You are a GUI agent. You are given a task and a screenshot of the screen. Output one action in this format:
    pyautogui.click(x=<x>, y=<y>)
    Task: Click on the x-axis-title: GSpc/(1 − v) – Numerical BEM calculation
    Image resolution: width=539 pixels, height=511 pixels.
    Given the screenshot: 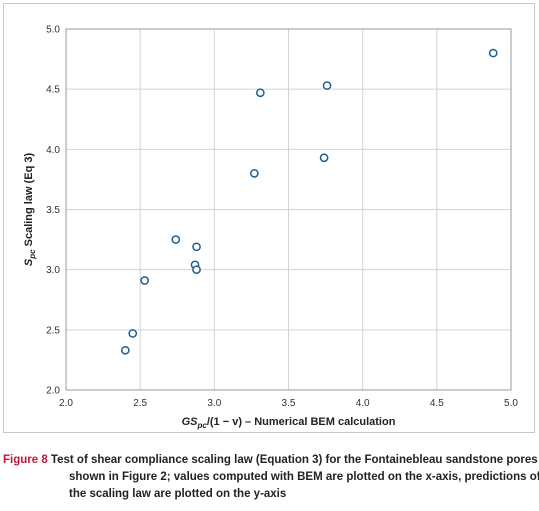 What is the action you would take?
    pyautogui.click(x=289, y=423)
    